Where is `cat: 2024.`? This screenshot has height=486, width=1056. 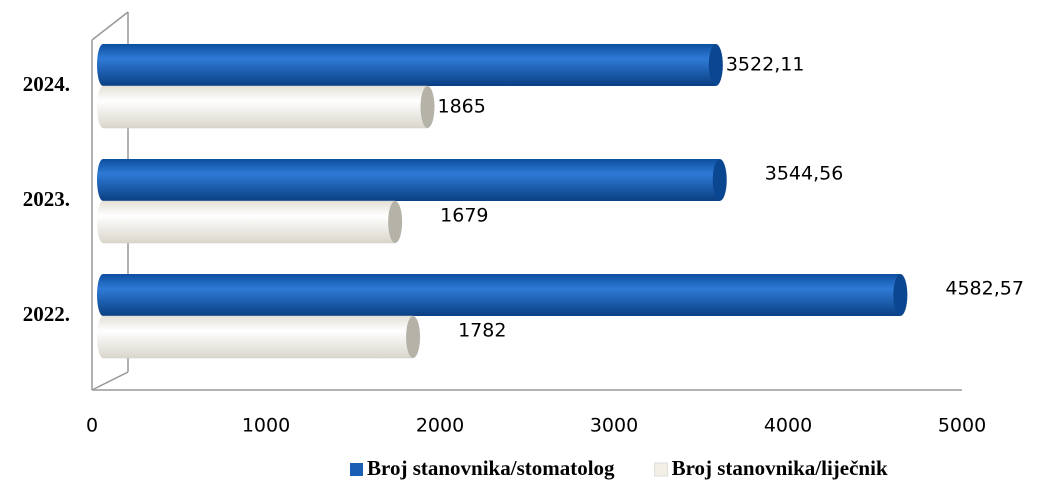 cat: 2024. is located at coordinates (46, 84).